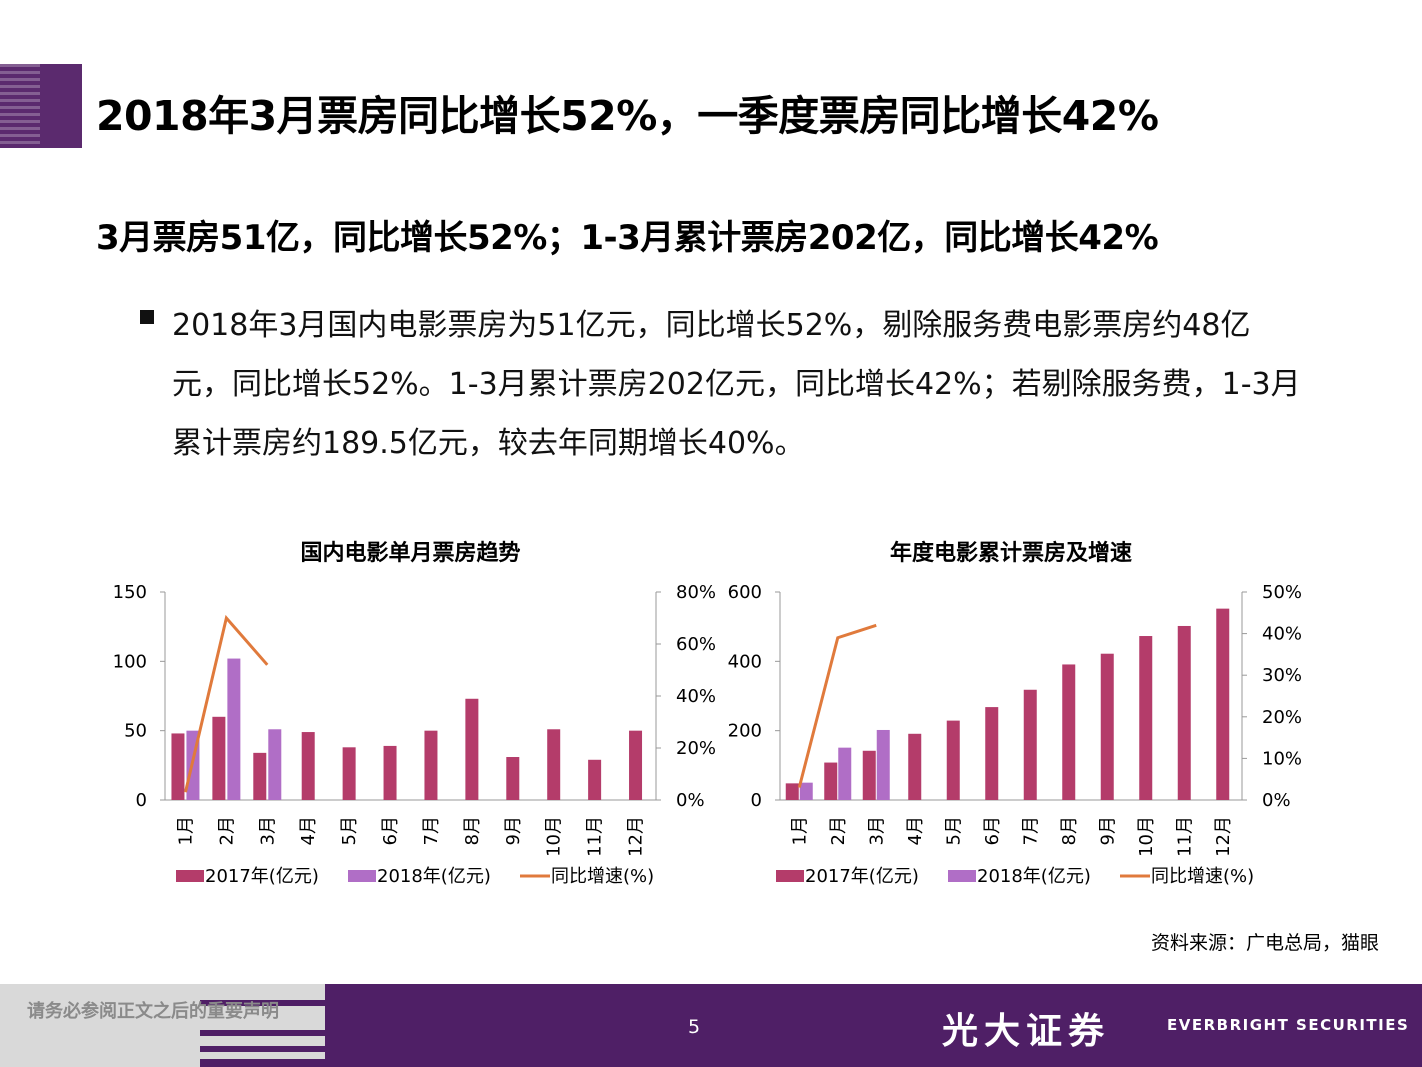 This screenshot has height=1067, width=1422. What do you see at coordinates (1026, 1031) in the screenshot?
I see `brand-name-cn: 光大证券` at bounding box center [1026, 1031].